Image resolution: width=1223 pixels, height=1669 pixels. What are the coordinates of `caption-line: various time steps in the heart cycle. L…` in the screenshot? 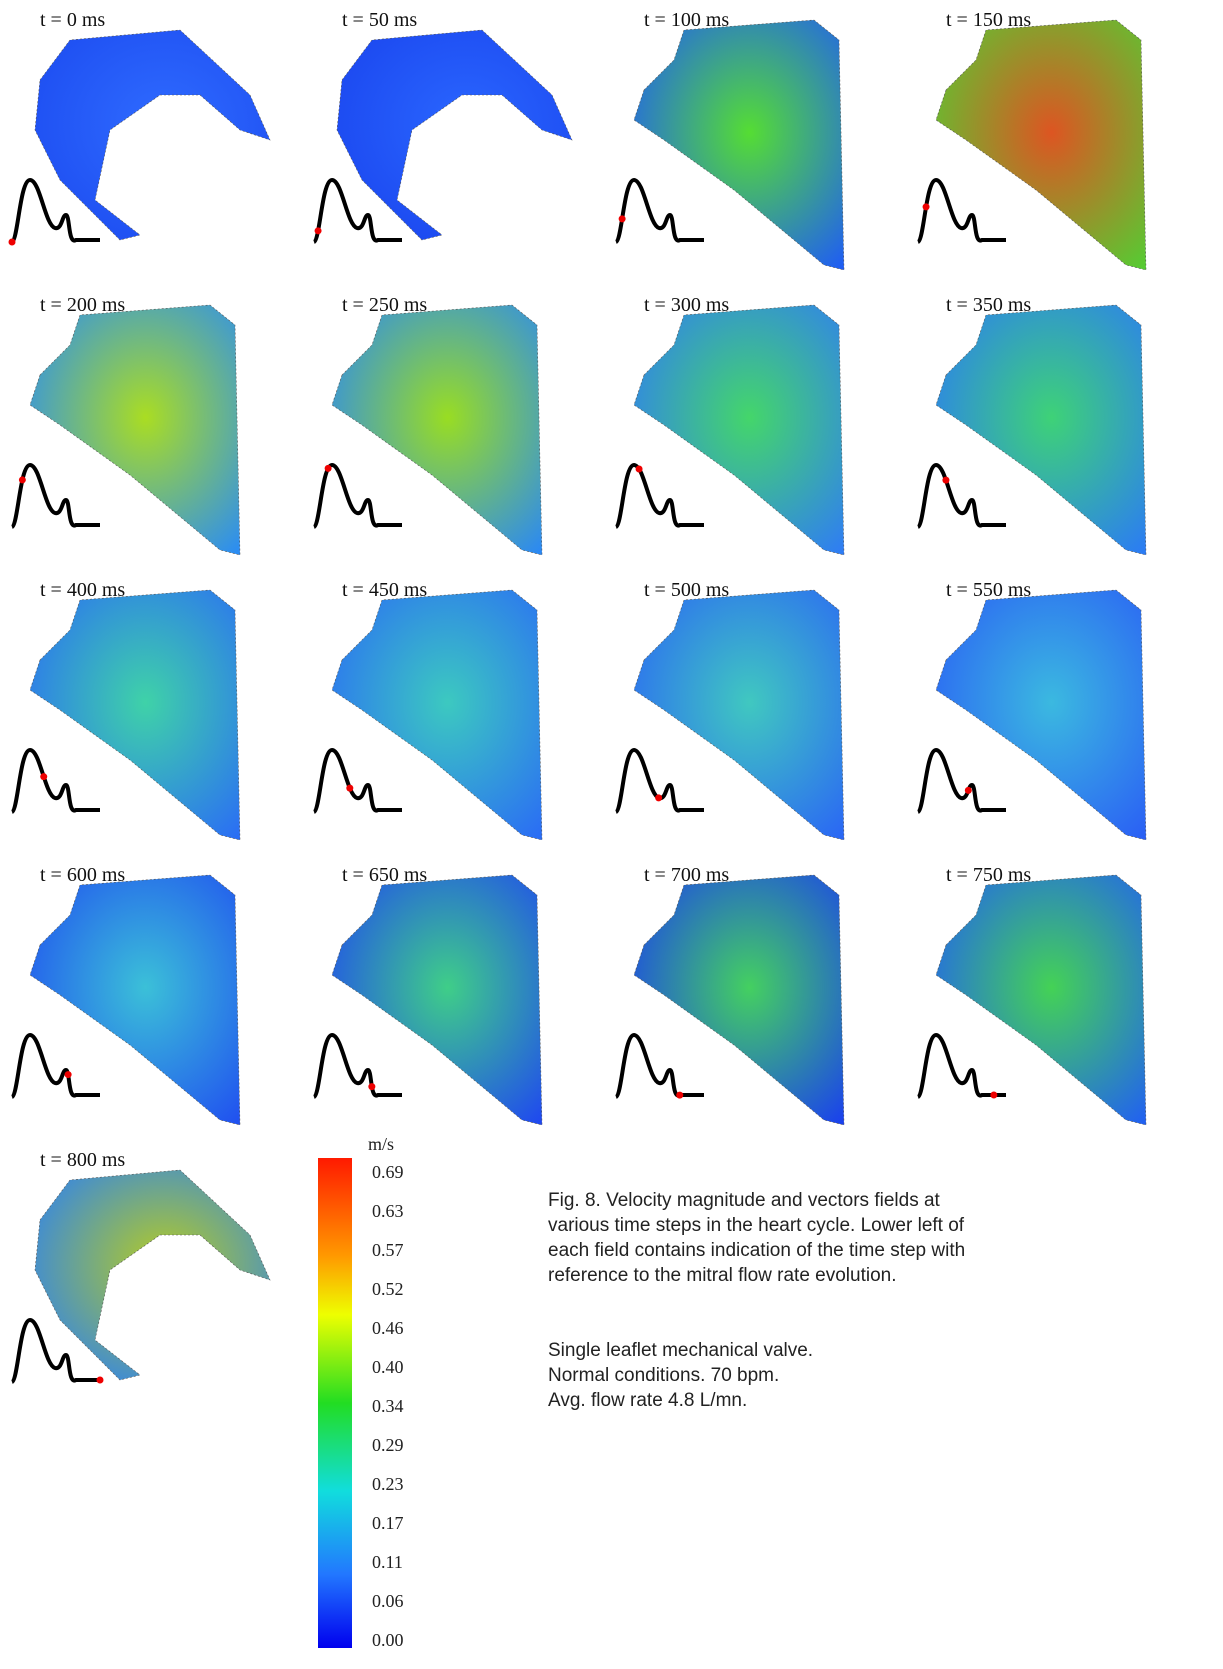 It's located at (756, 1225).